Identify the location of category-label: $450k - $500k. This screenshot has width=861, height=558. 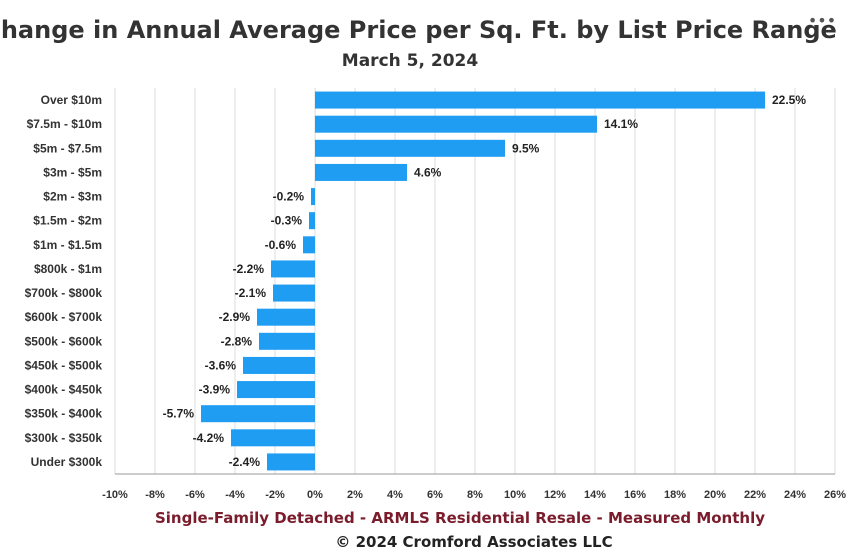
(64, 365).